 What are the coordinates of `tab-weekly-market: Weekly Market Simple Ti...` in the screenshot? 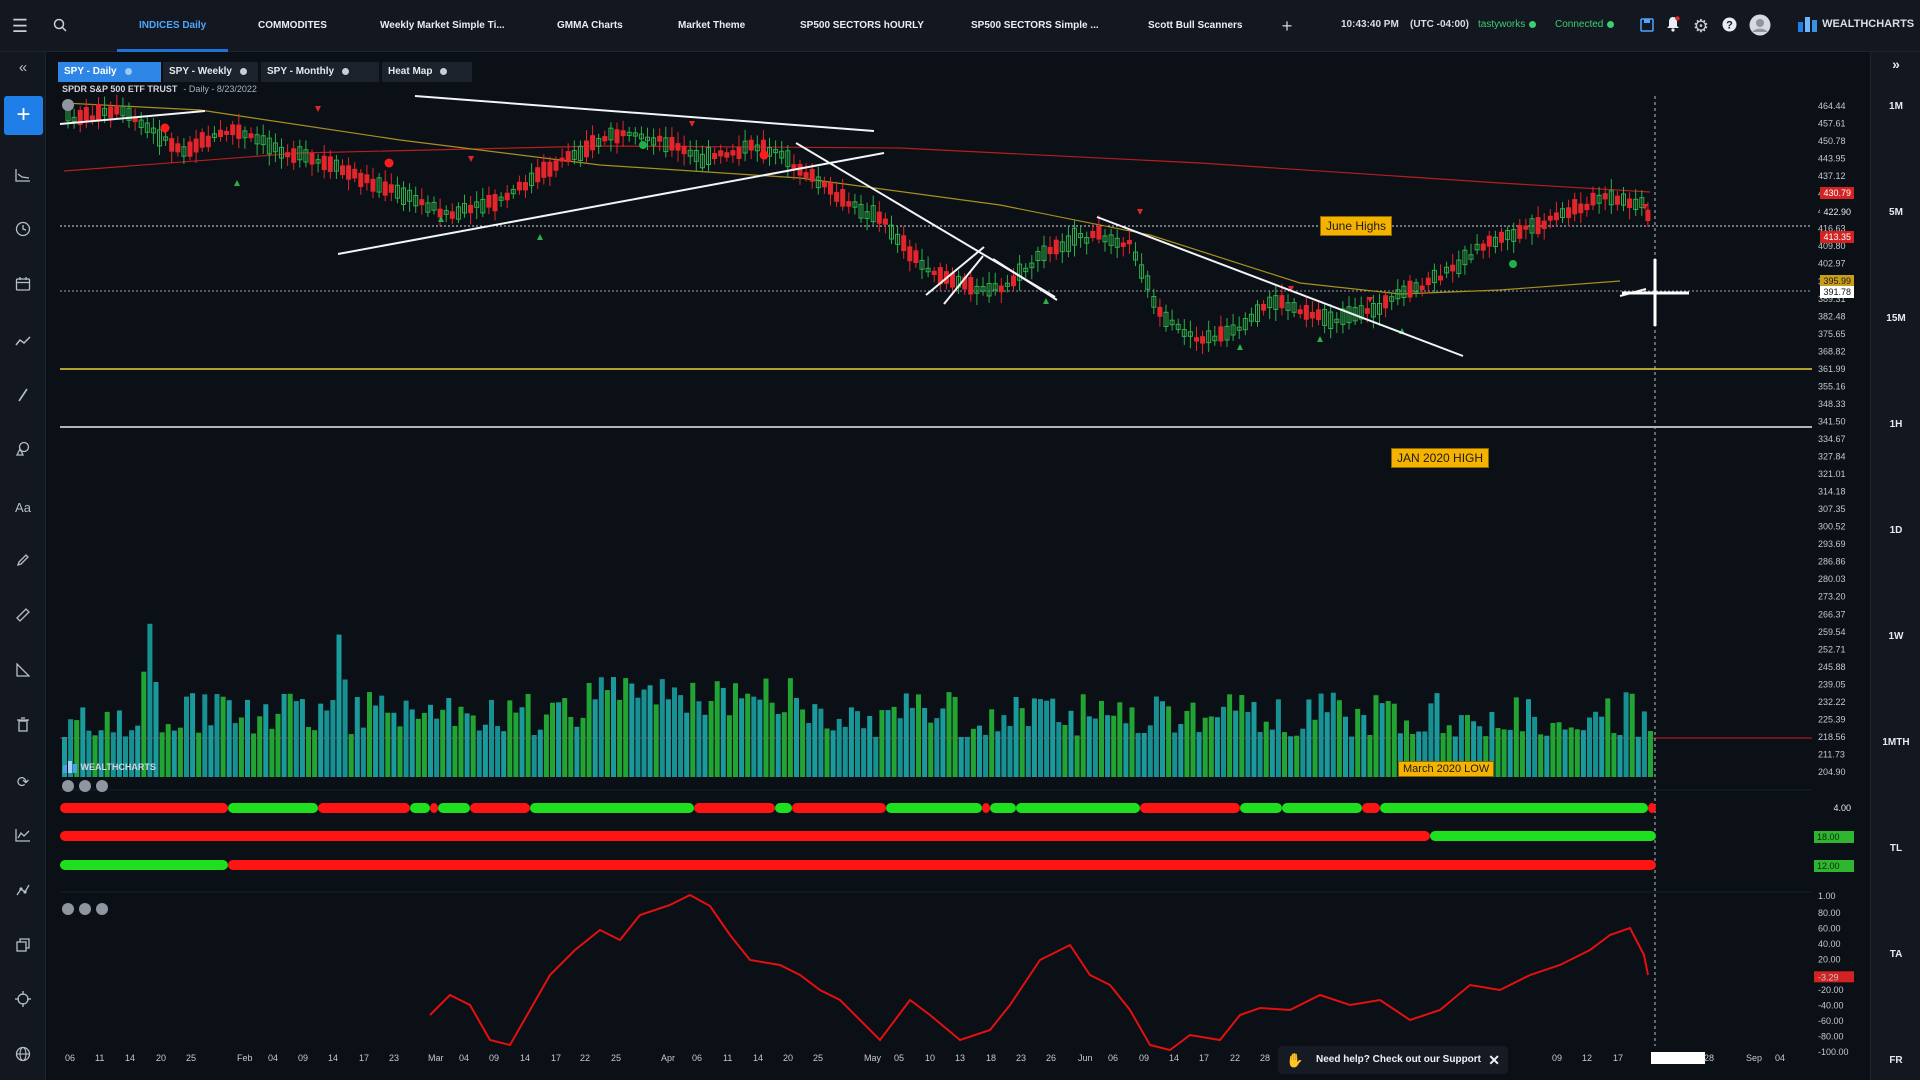 It's located at (442, 25).